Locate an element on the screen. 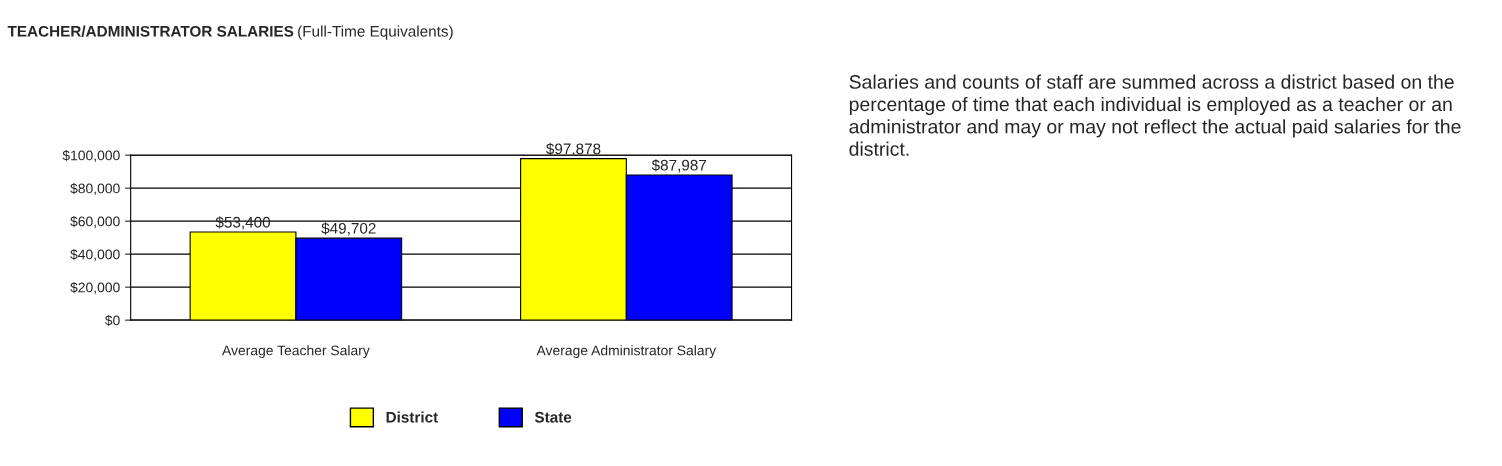  data-label: $97,878 is located at coordinates (573, 149).